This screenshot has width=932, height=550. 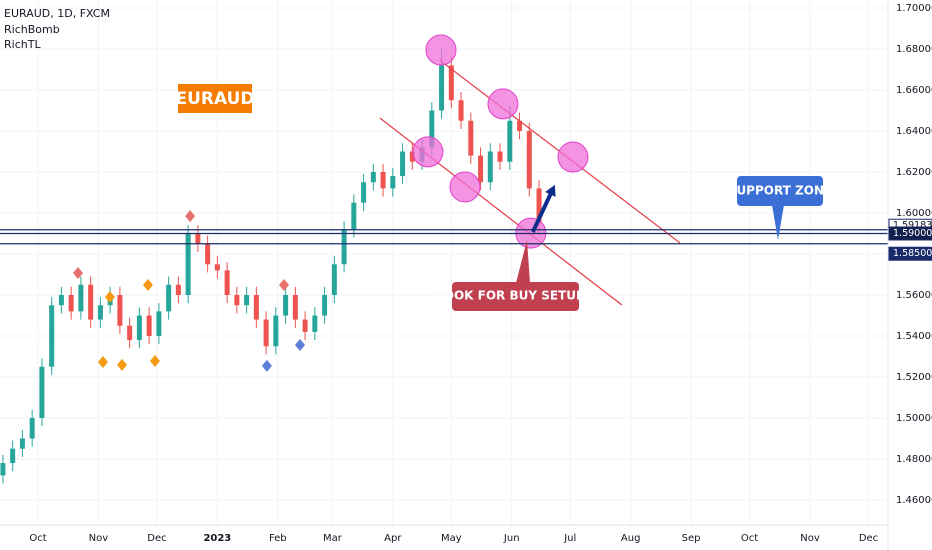 I want to click on support-box, so click(x=780, y=191).